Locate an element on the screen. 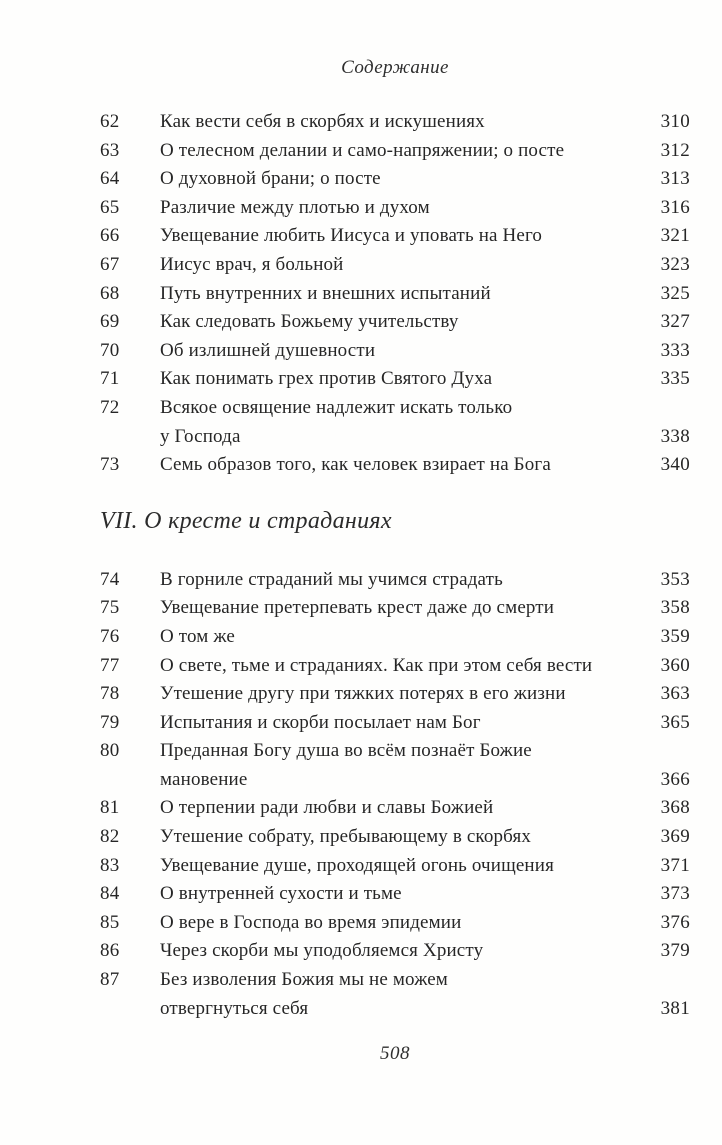 The height and width of the screenshot is (1145, 722). entry-number: 67 is located at coordinates (110, 264).